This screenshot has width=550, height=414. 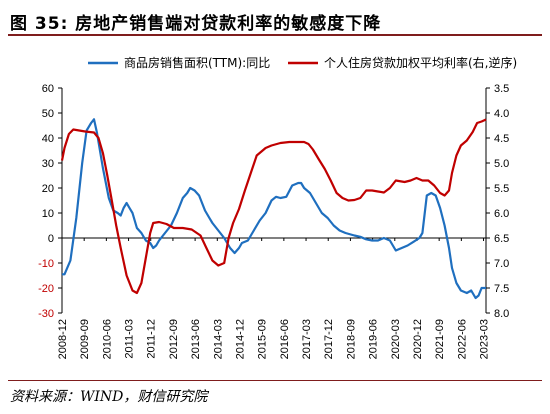 What do you see at coordinates (109, 397) in the screenshot?
I see `source-note: 资料来源：WIND，财信研究院` at bounding box center [109, 397].